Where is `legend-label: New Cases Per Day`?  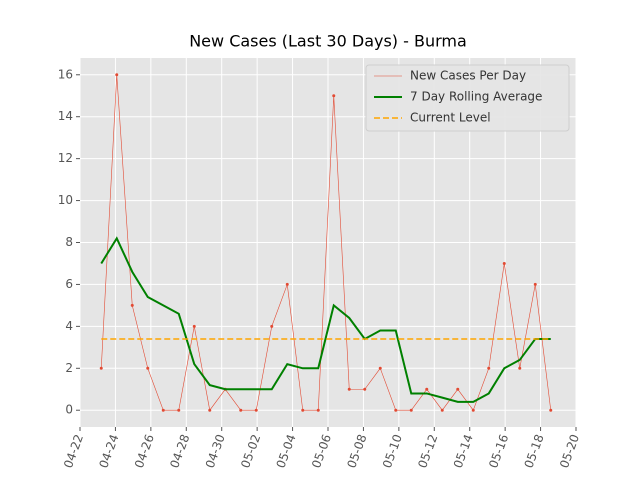
legend-label: New Cases Per Day is located at coordinates (468, 76).